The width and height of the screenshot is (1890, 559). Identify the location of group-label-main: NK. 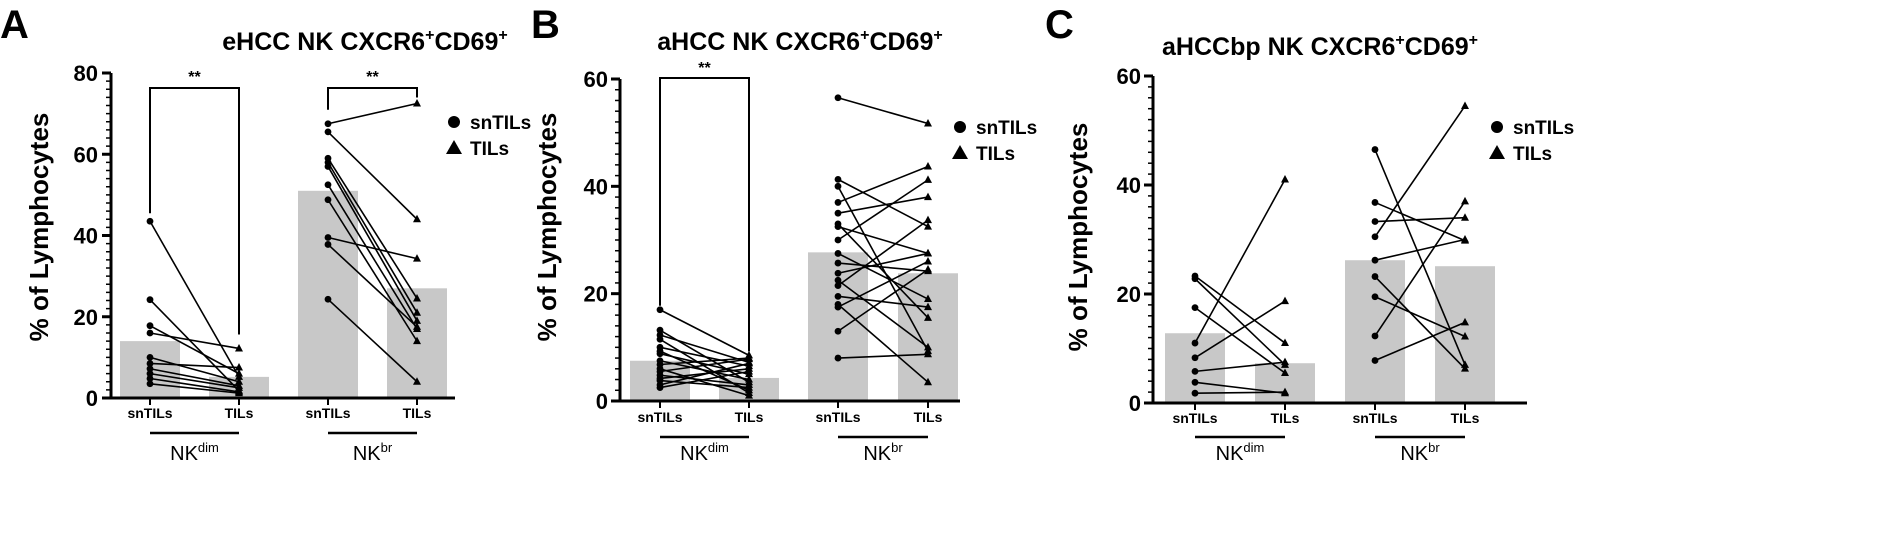
(1230, 454).